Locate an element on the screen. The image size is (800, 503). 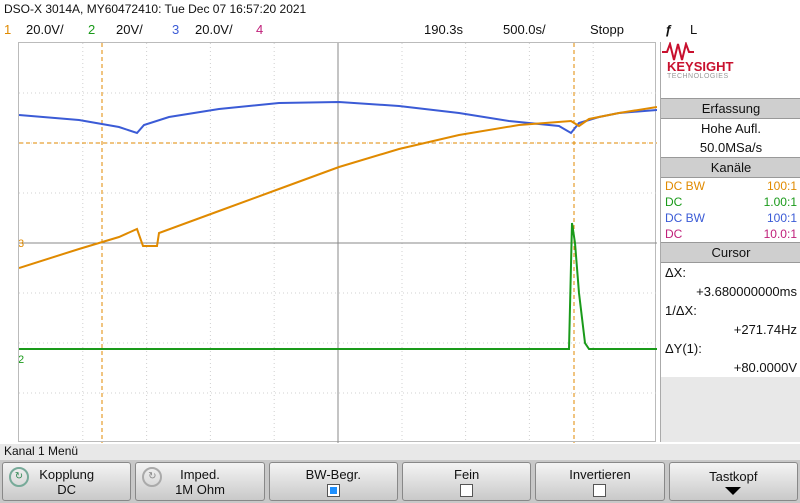
channels-header: Kanäle is located at coordinates (730, 167).